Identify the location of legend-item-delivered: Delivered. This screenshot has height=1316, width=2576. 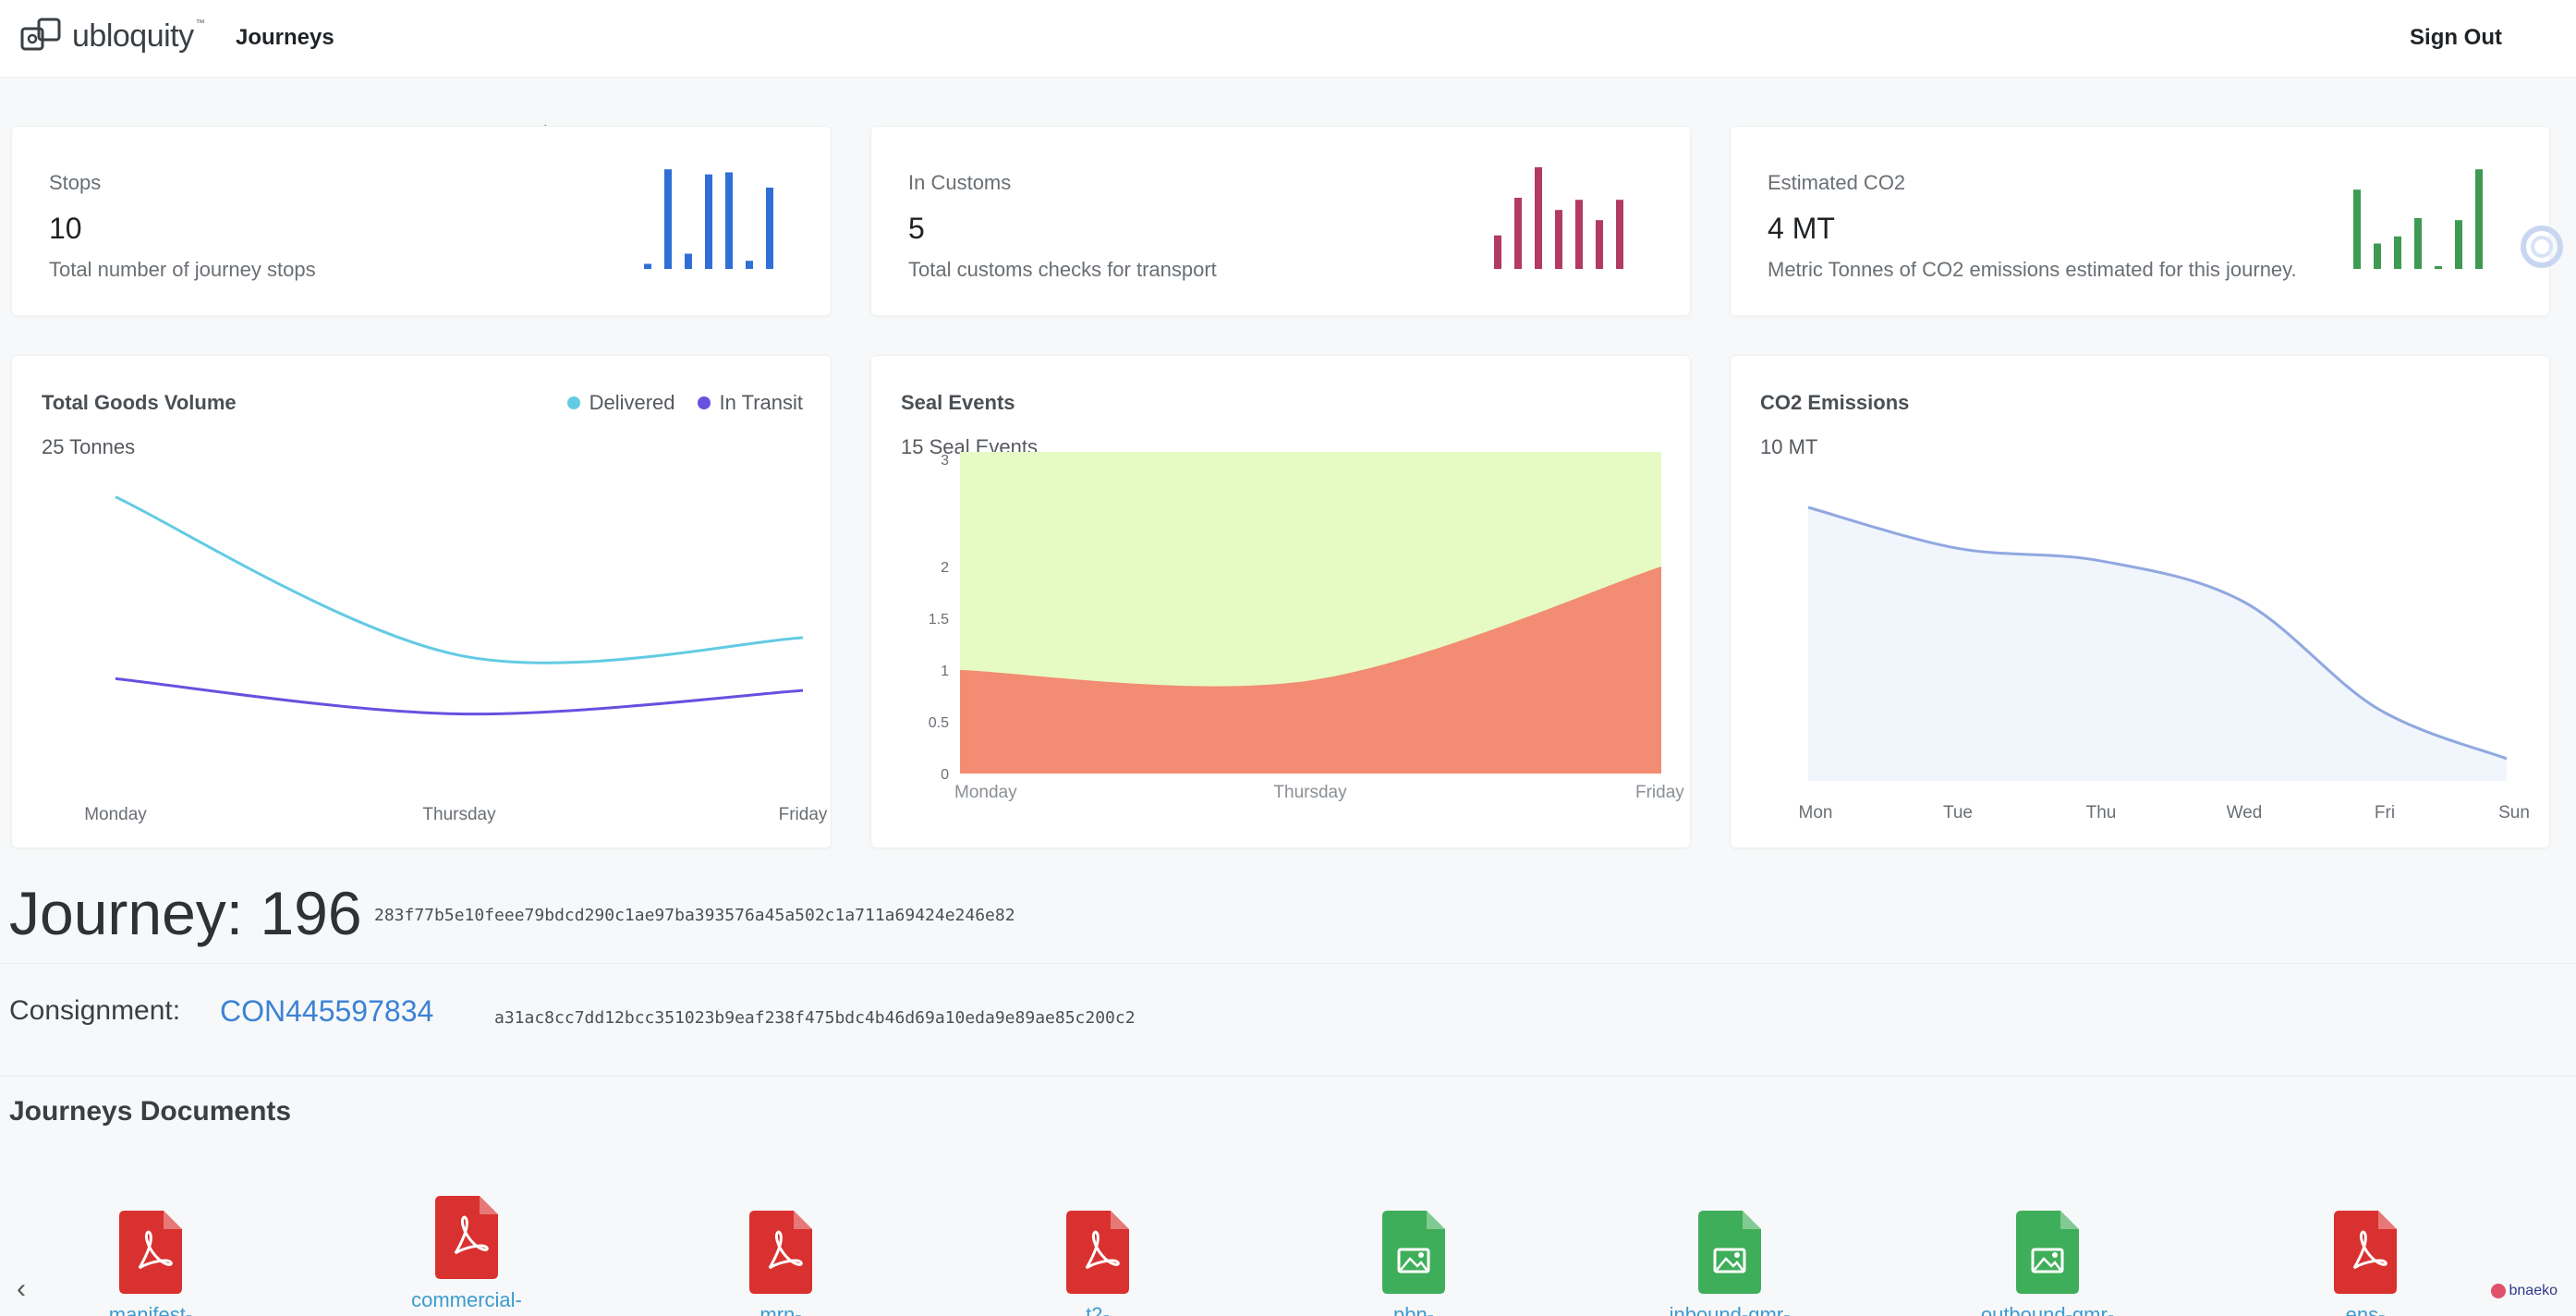
(620, 403).